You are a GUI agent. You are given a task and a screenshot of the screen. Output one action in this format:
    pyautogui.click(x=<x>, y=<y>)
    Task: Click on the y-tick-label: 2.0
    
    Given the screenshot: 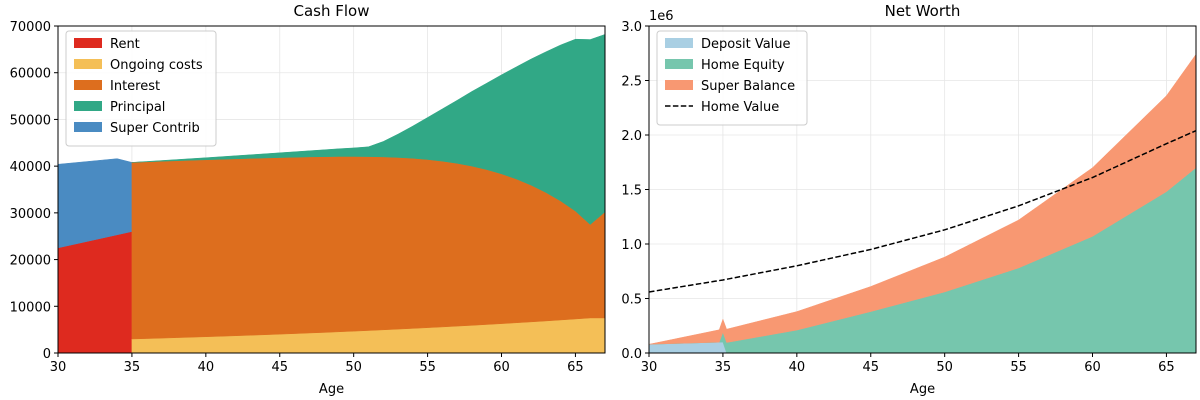 What is the action you would take?
    pyautogui.click(x=631, y=136)
    